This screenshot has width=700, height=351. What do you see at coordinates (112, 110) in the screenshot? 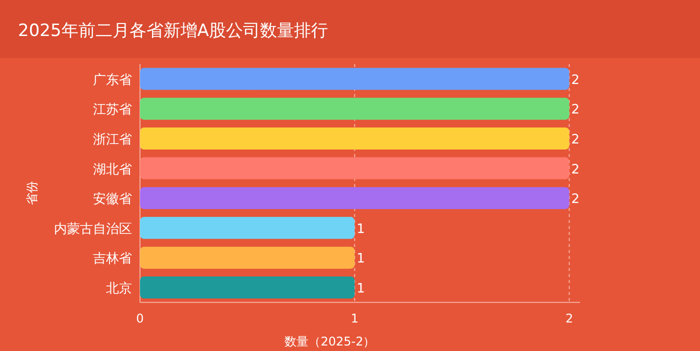
I see `y-tick-label: 江苏省` at bounding box center [112, 110].